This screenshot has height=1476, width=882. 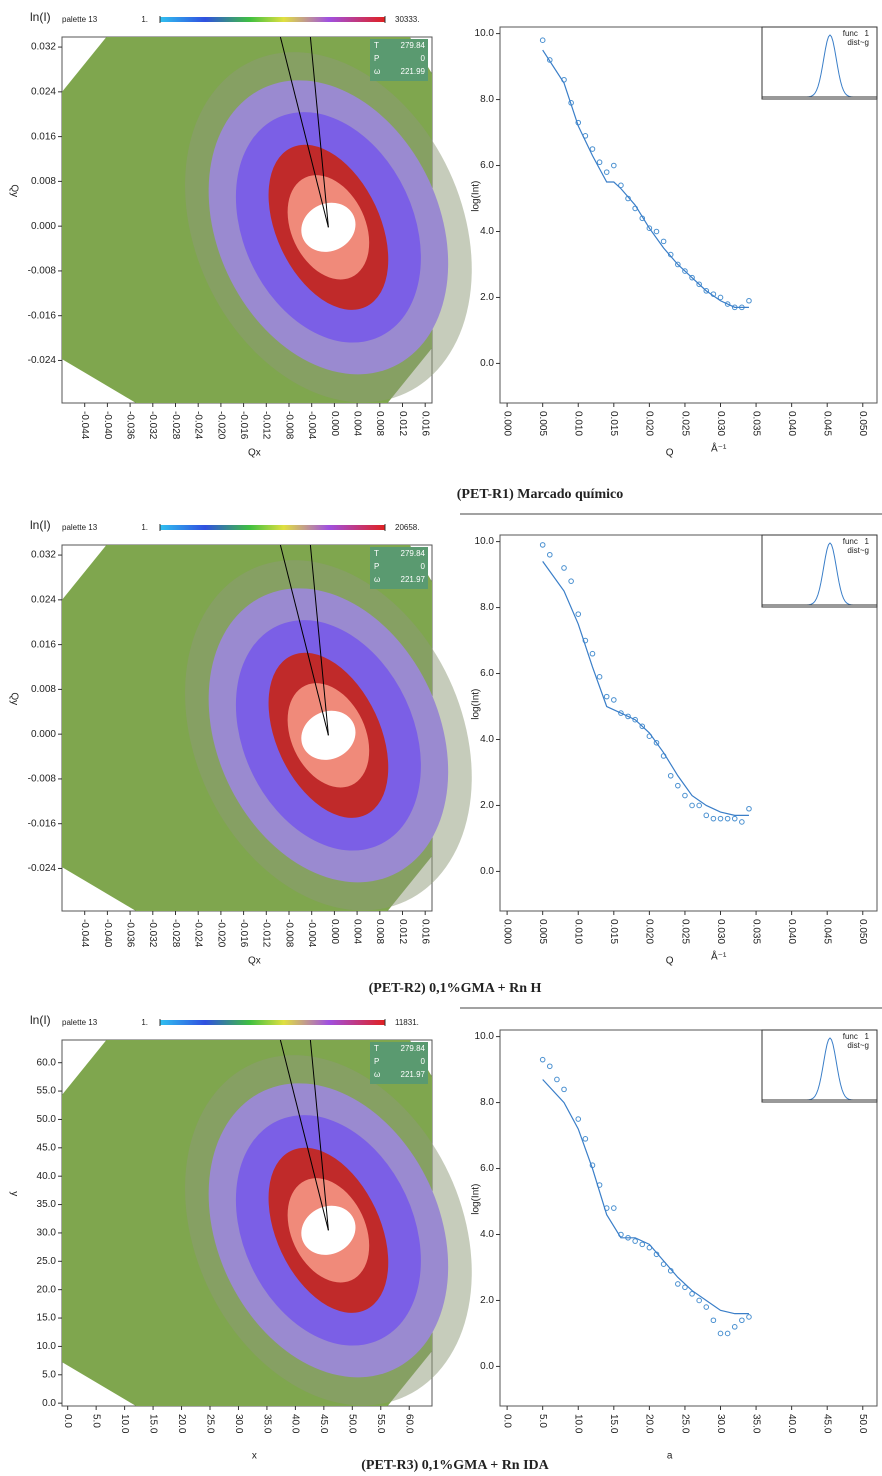 What do you see at coordinates (43, 91) in the screenshot?
I see `y-tick-label: 0.024` at bounding box center [43, 91].